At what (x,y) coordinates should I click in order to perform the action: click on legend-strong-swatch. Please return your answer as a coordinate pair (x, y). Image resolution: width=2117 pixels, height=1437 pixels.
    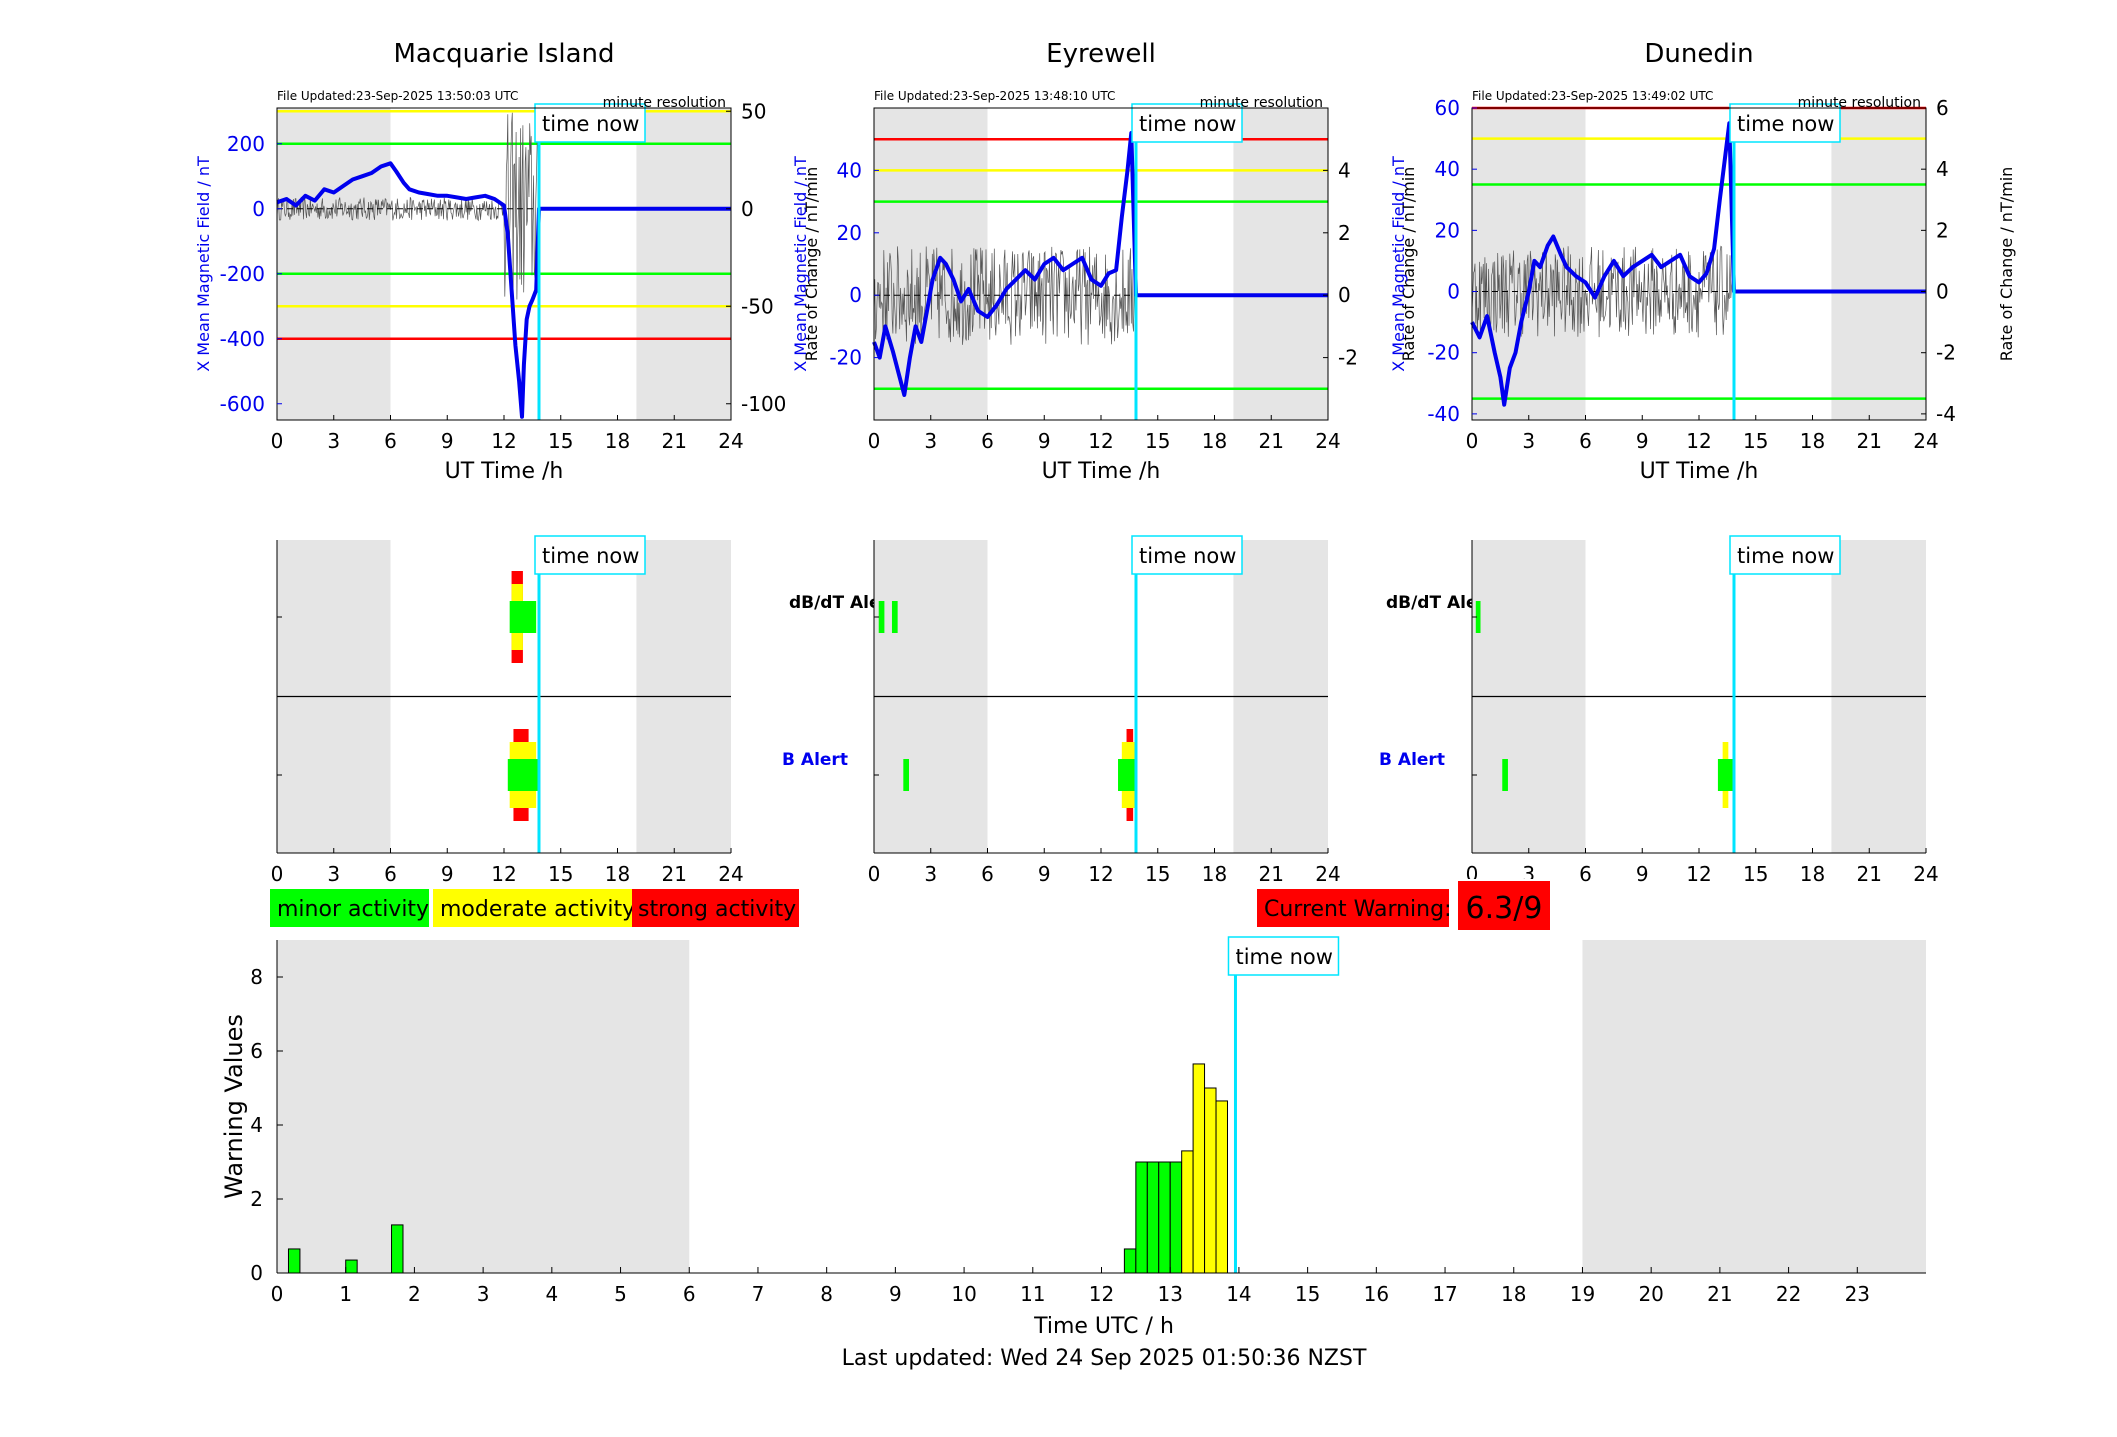
    Looking at the image, I should click on (715, 908).